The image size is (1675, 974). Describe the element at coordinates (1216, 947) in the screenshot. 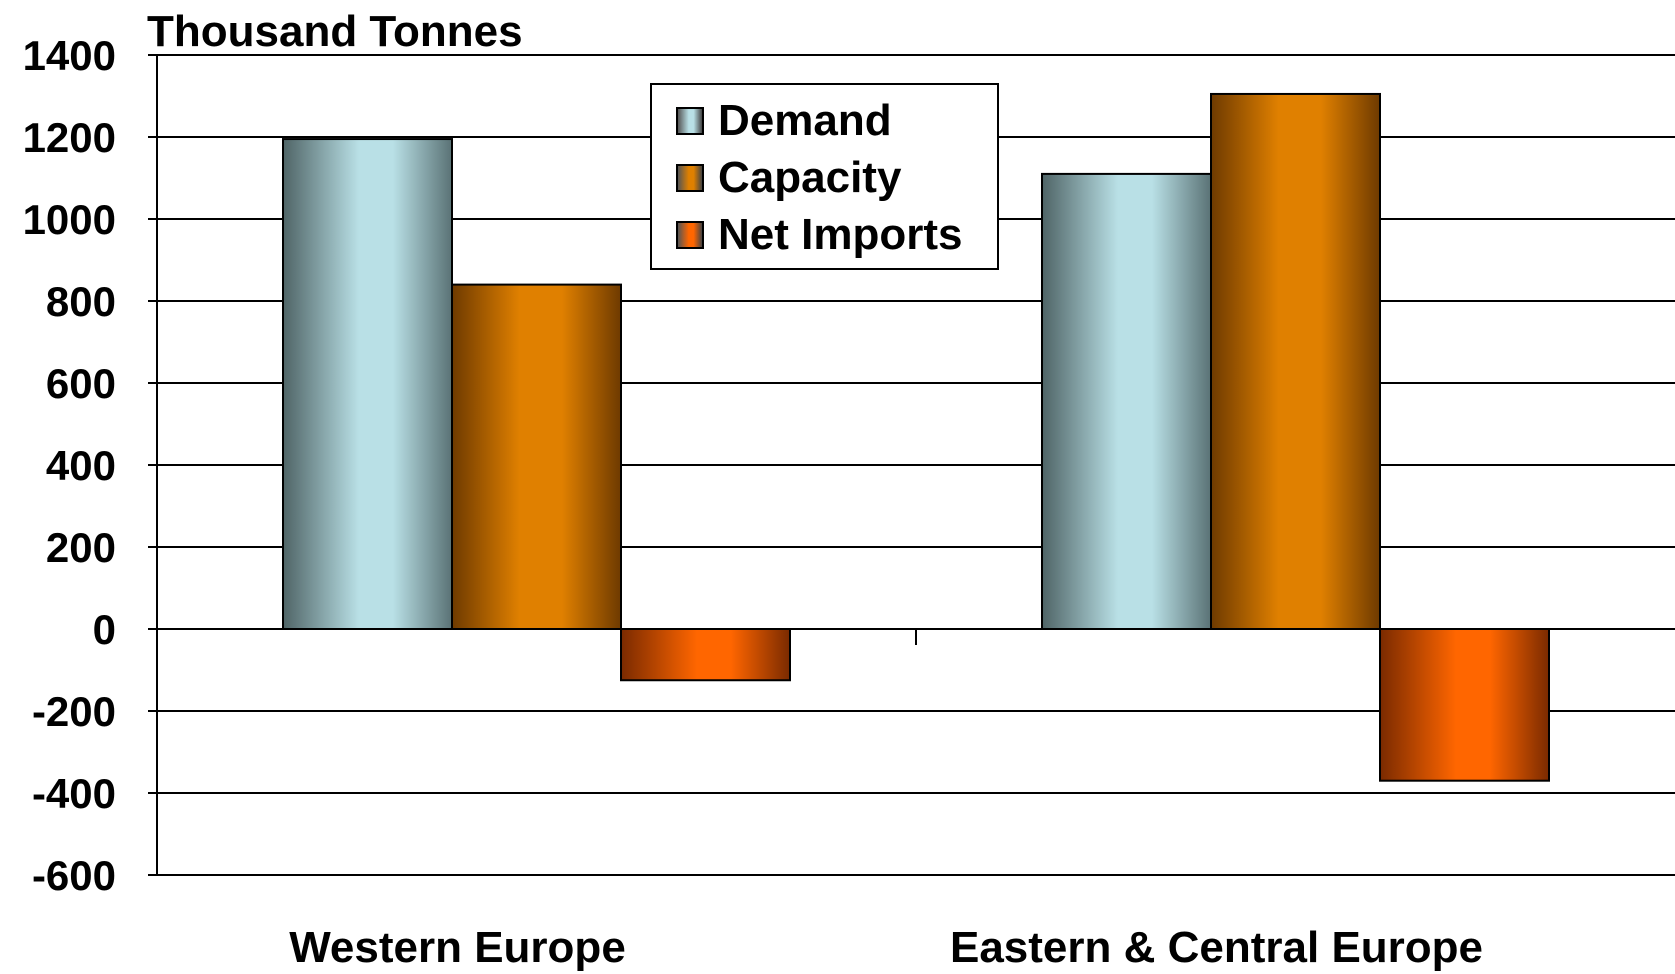

I see `category-label: Eastern & Central Europe` at that location.